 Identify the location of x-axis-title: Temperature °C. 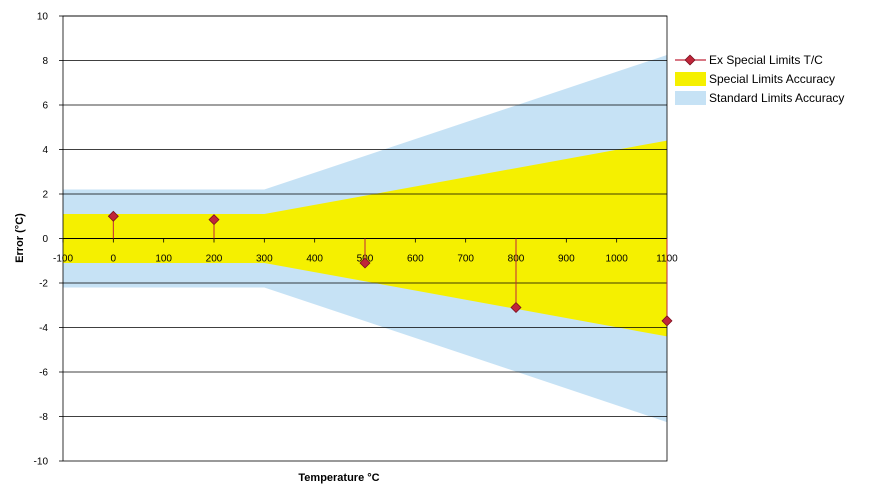
(338, 478).